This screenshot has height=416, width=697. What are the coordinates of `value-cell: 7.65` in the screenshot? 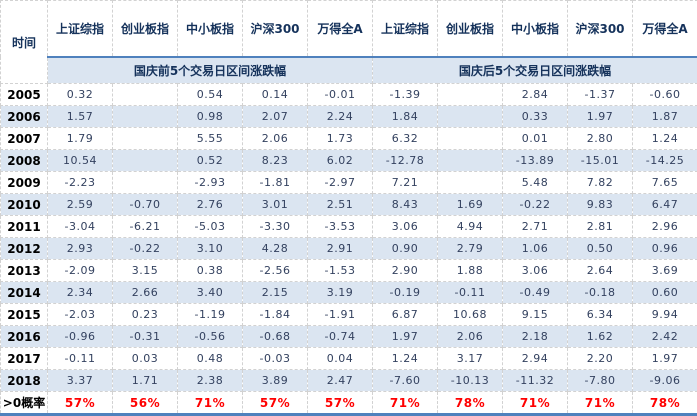 It's located at (664, 182).